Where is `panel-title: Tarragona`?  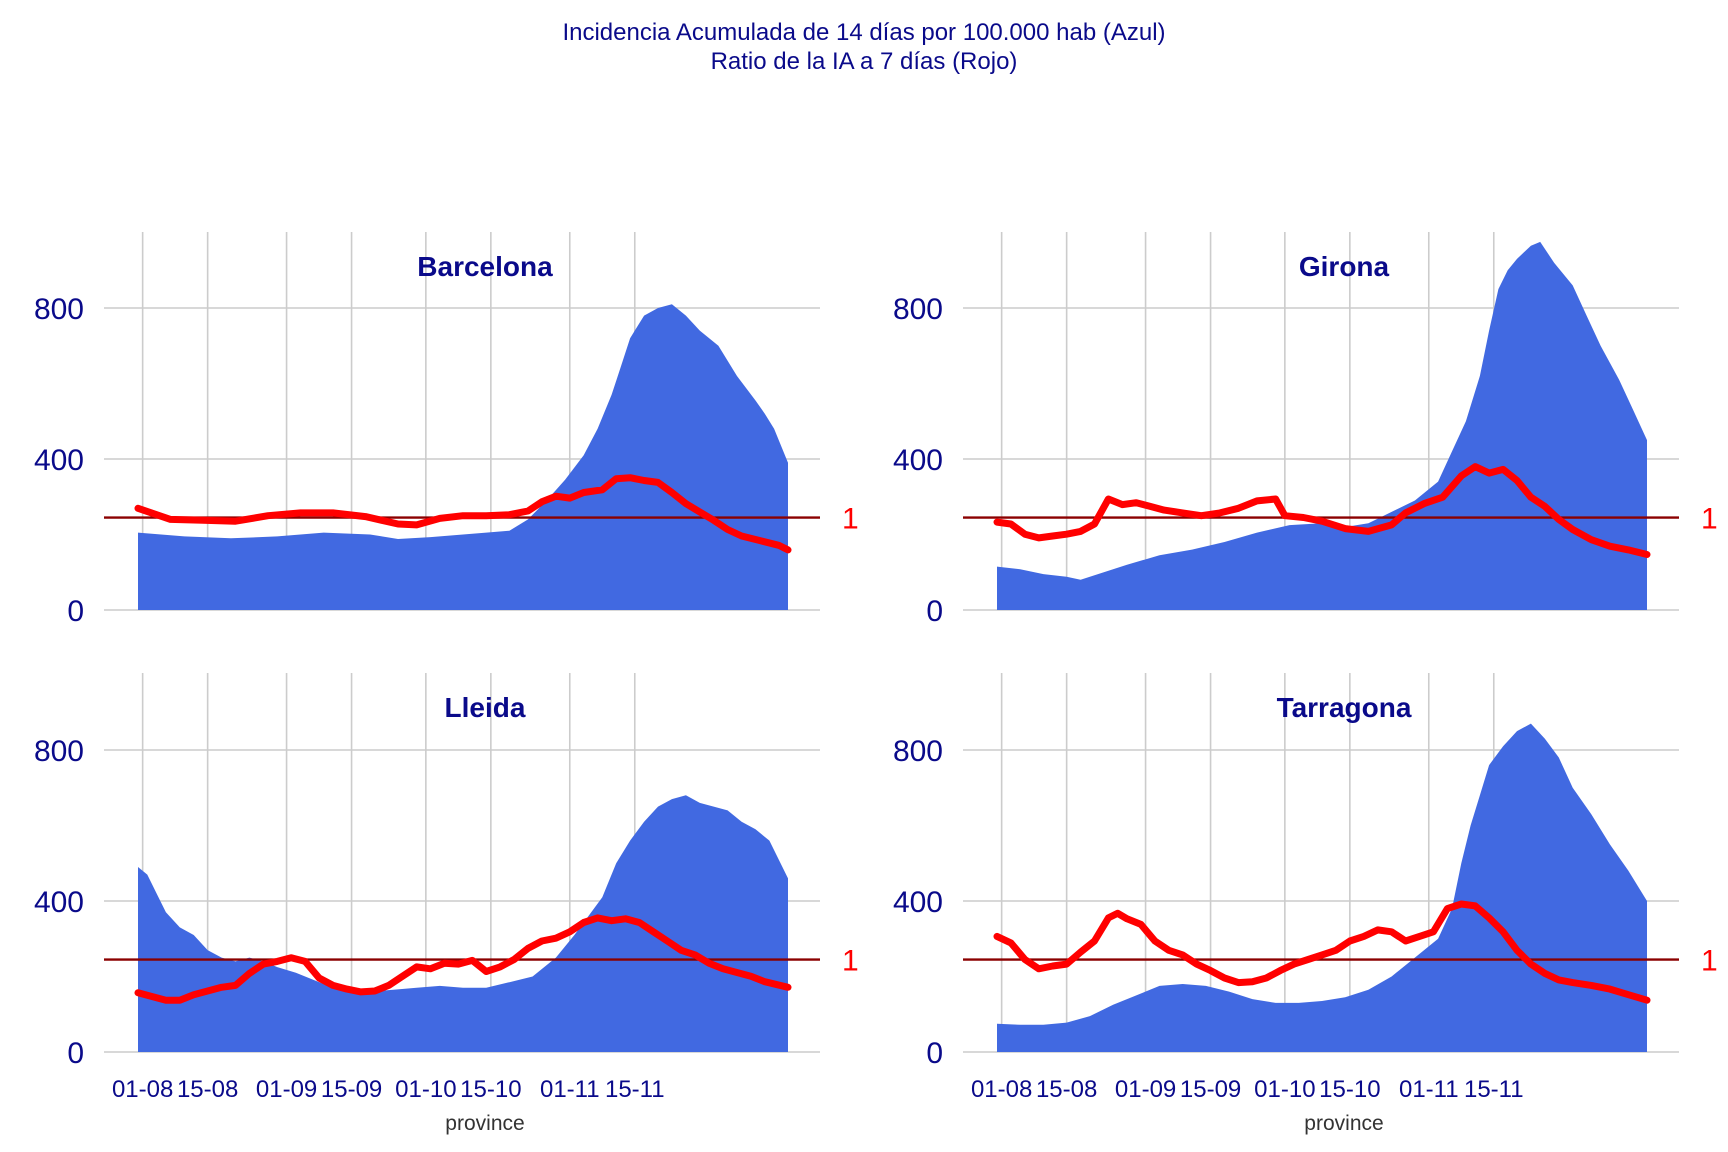 panel-title: Tarragona is located at coordinates (1344, 707).